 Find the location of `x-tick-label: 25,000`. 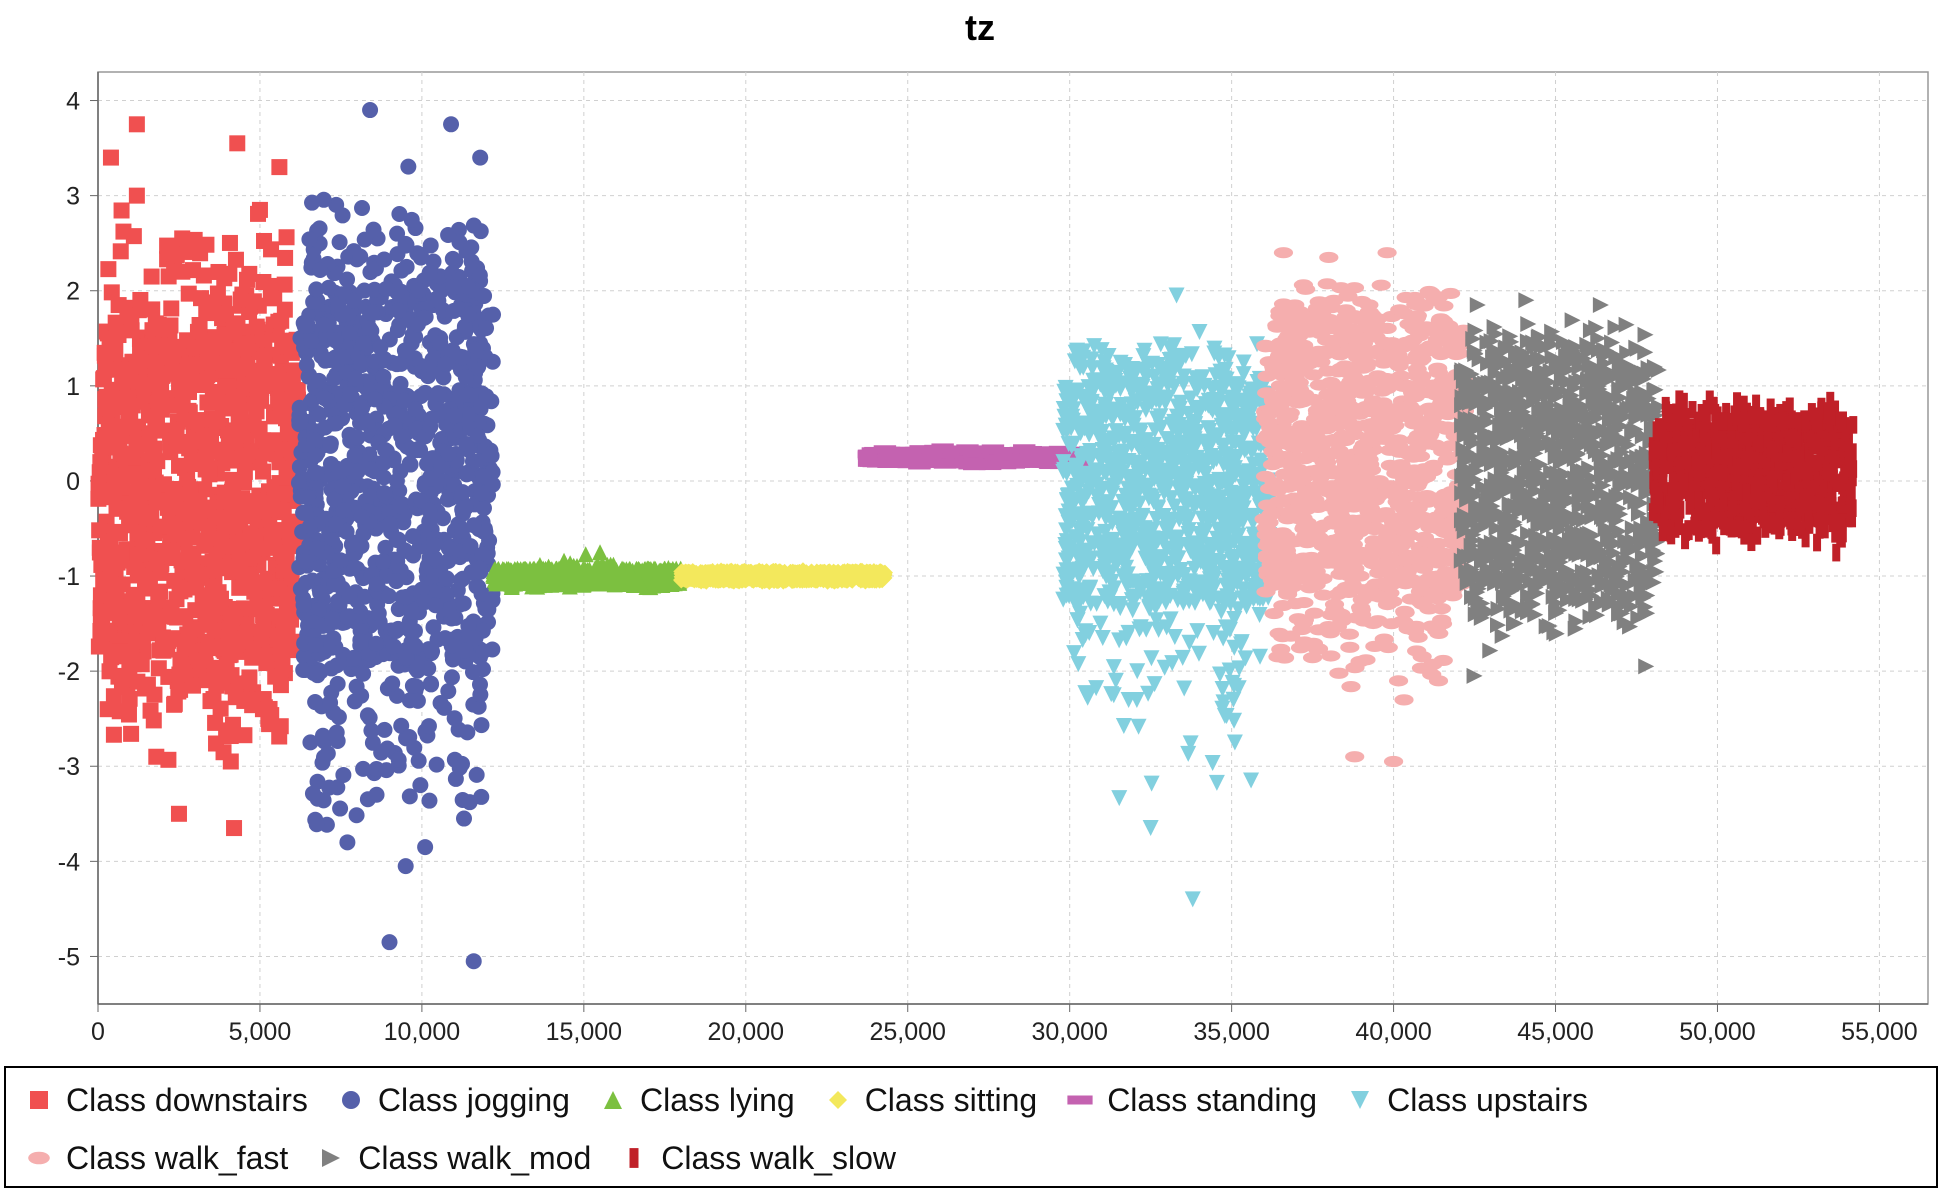

x-tick-label: 25,000 is located at coordinates (908, 1032).